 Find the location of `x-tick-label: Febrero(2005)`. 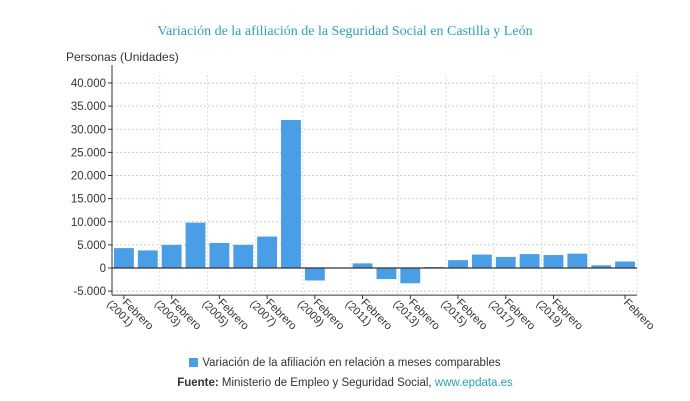

x-tick-label: Febrero(2005) is located at coordinates (225, 315).